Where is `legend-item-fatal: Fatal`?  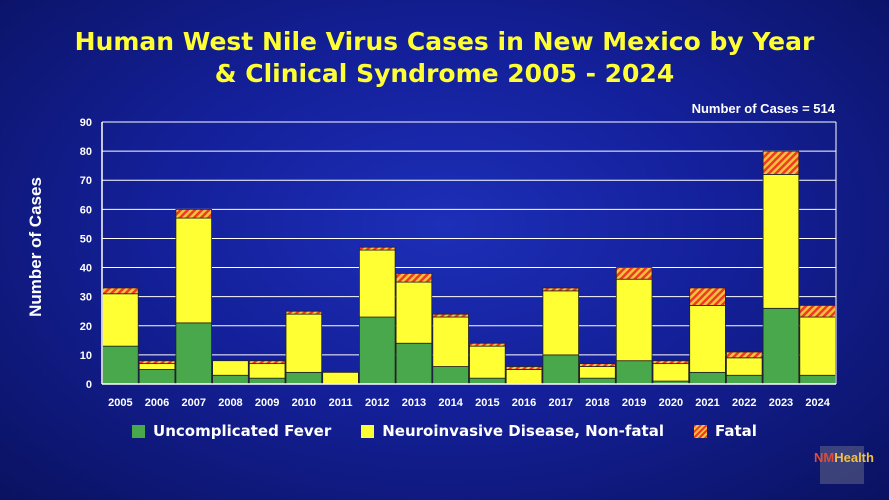
legend-item-fatal: Fatal is located at coordinates (725, 431).